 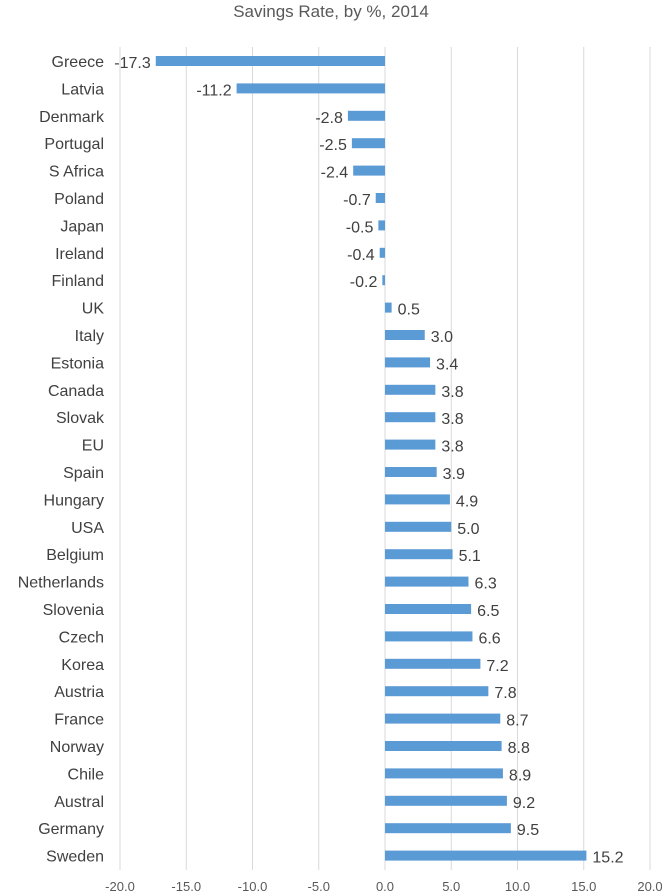 I want to click on data-label: -0.5, so click(x=360, y=227).